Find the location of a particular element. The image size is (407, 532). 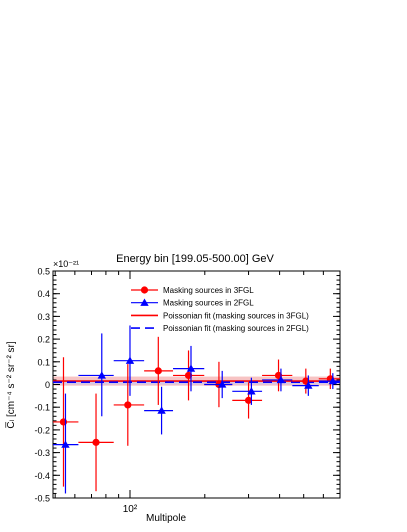

y-tick-label: 0.4 is located at coordinates (43, 294).